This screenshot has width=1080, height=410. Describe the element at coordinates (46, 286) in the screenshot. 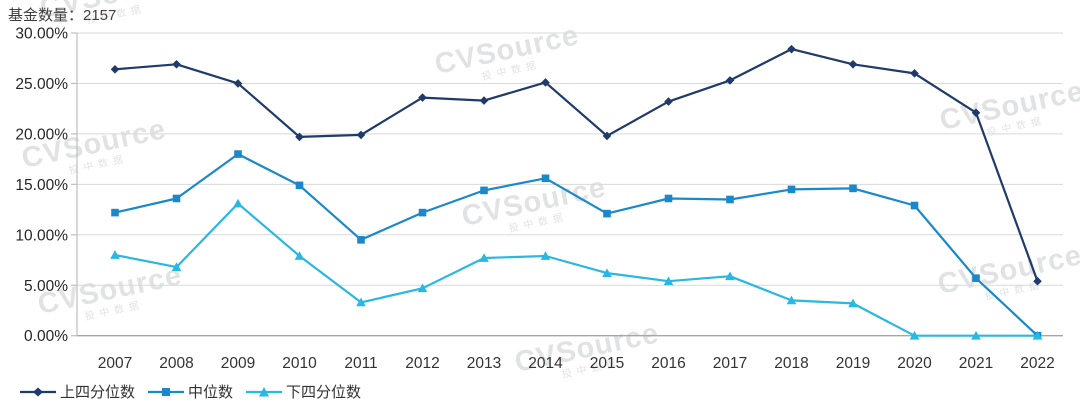

I see `y-tick-label: 5.00%` at that location.